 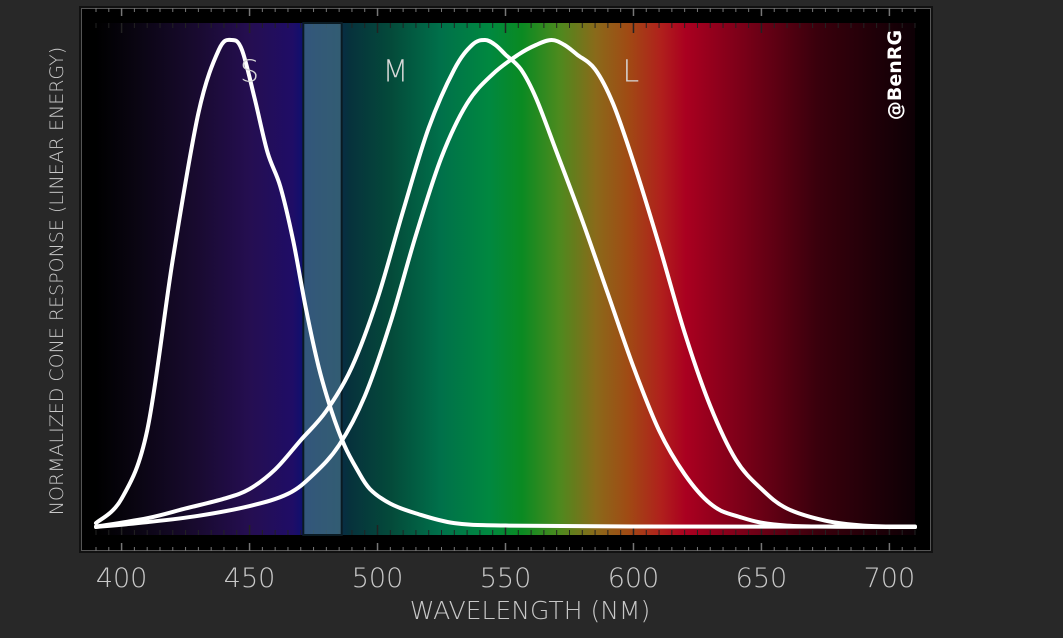 I want to click on cone-label-l: L, so click(x=631, y=71).